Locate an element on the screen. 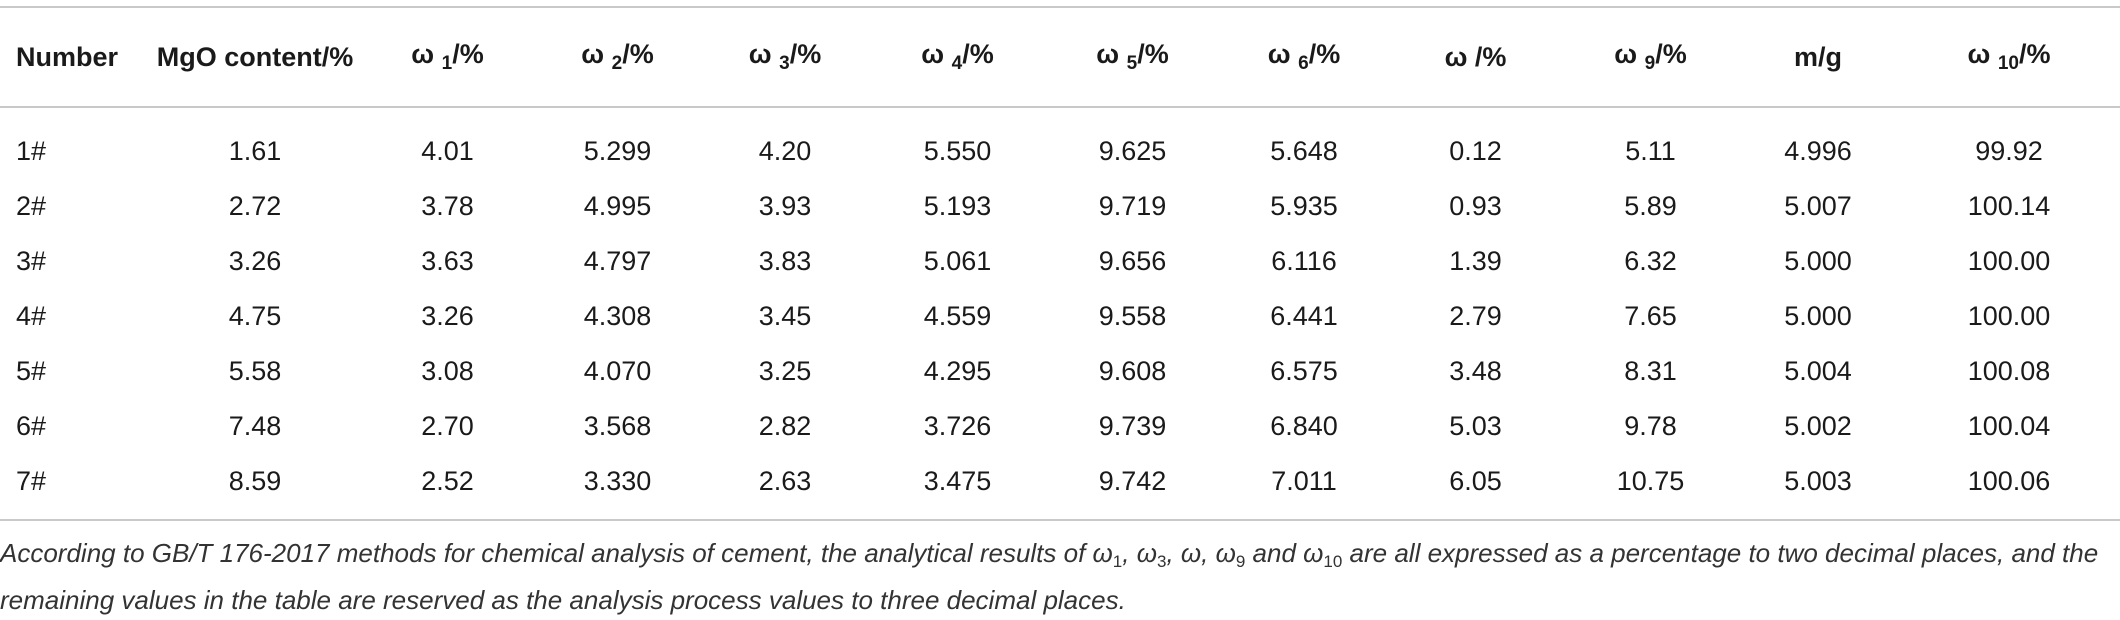  table-cell: 8.59 is located at coordinates (255, 481).